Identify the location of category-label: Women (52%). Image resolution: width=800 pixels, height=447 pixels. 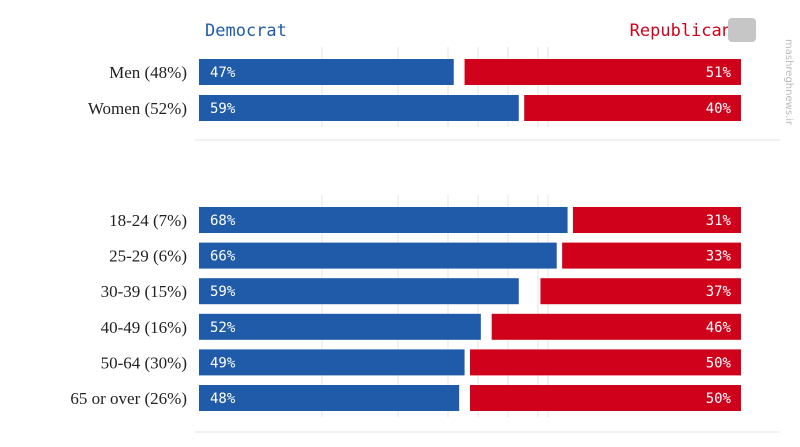
(137, 108).